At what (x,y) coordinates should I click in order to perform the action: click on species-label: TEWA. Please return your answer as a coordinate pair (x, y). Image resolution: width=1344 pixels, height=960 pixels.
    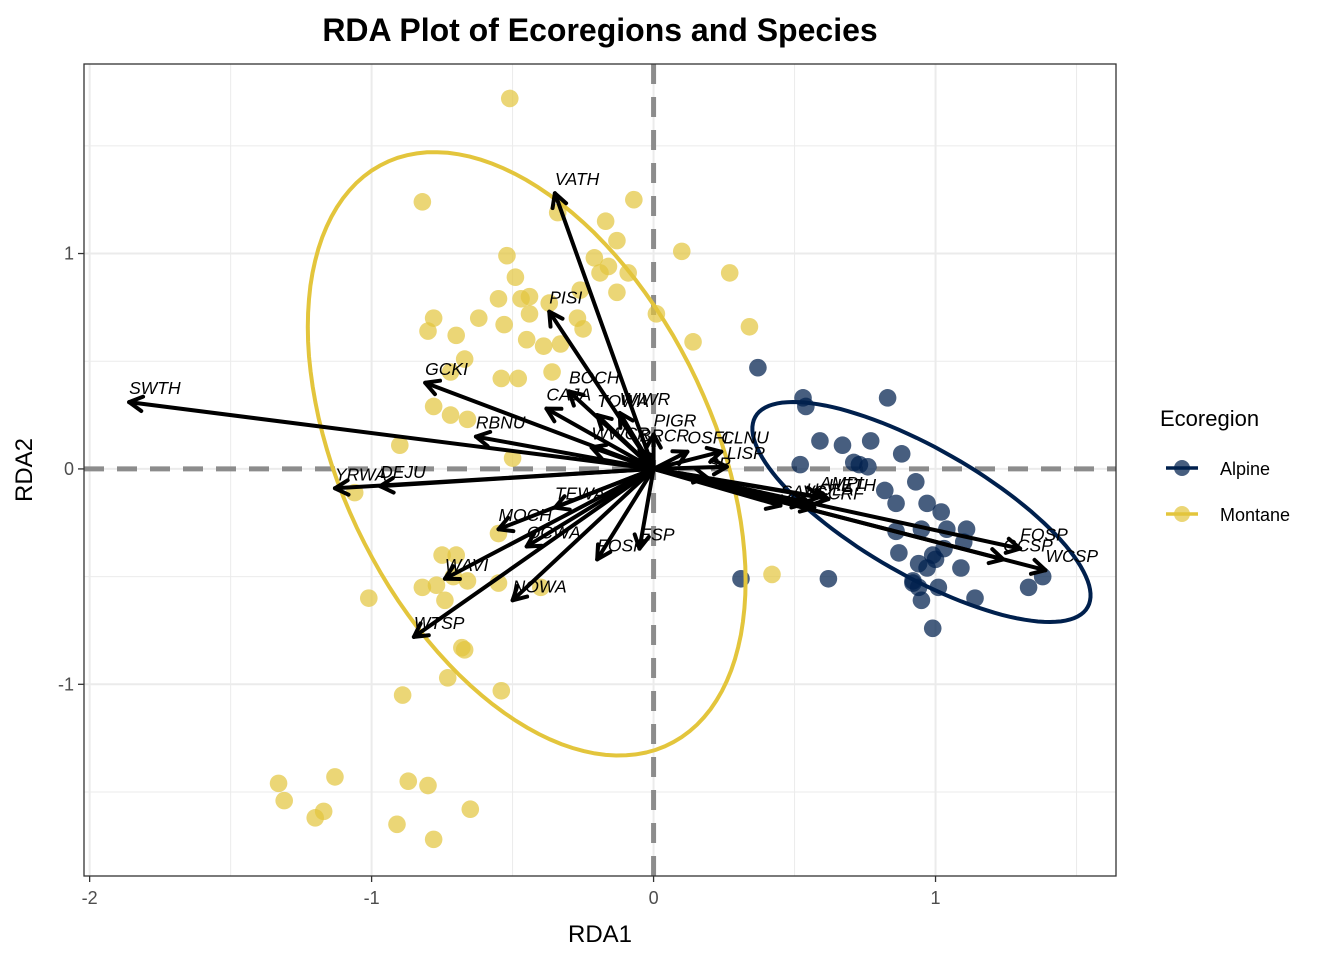
    Looking at the image, I should click on (580, 494).